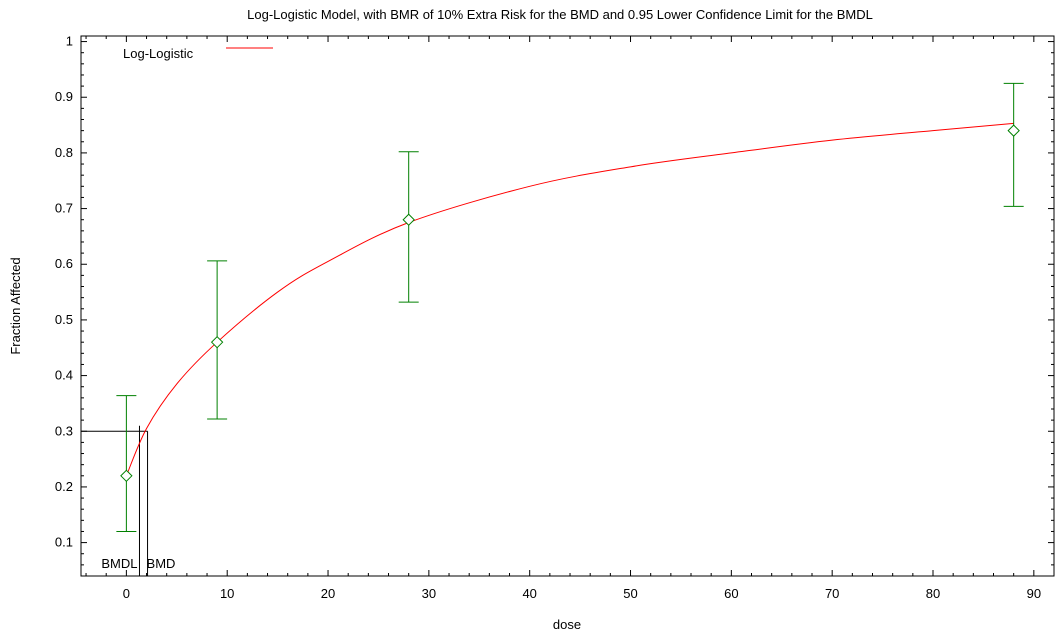 The height and width of the screenshot is (634, 1058). Describe the element at coordinates (227, 593) in the screenshot. I see `x-tick-label: 10` at that location.